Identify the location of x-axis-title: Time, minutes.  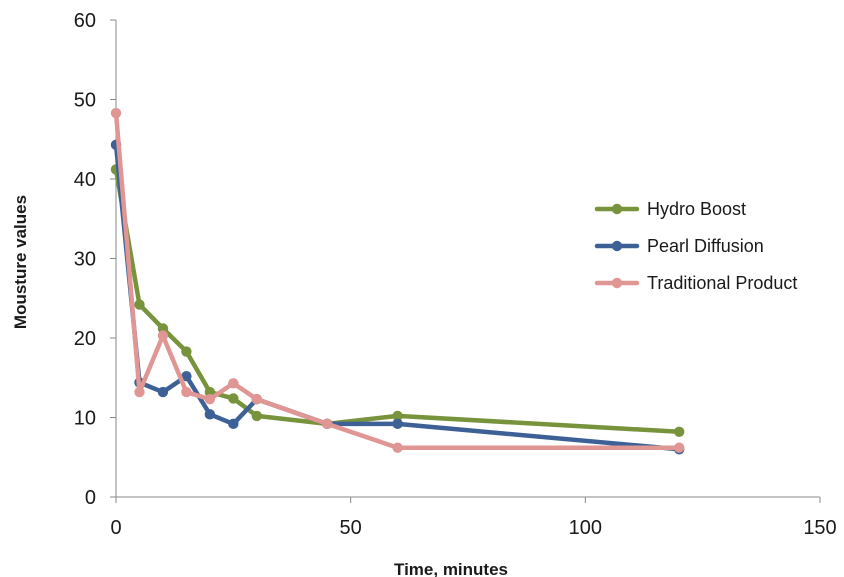
(451, 568).